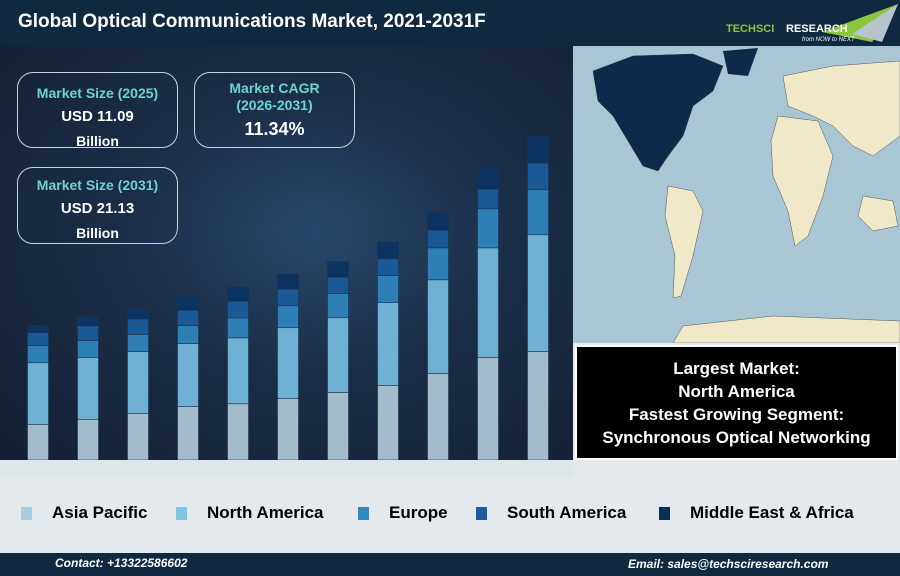 This screenshot has width=900, height=576. I want to click on svg-text: TECHSCI, so click(750, 29).